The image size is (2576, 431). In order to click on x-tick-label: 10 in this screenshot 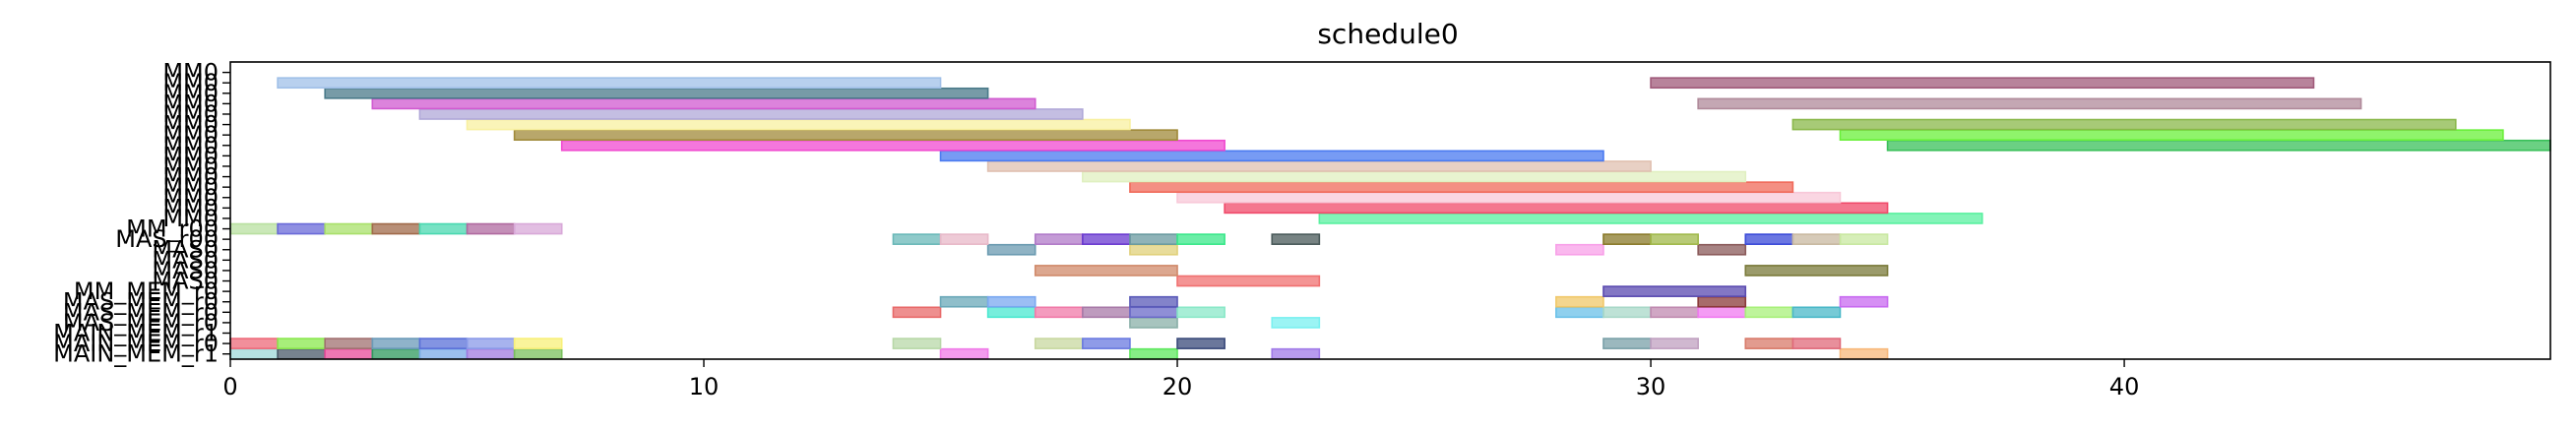, I will do `click(705, 386)`.